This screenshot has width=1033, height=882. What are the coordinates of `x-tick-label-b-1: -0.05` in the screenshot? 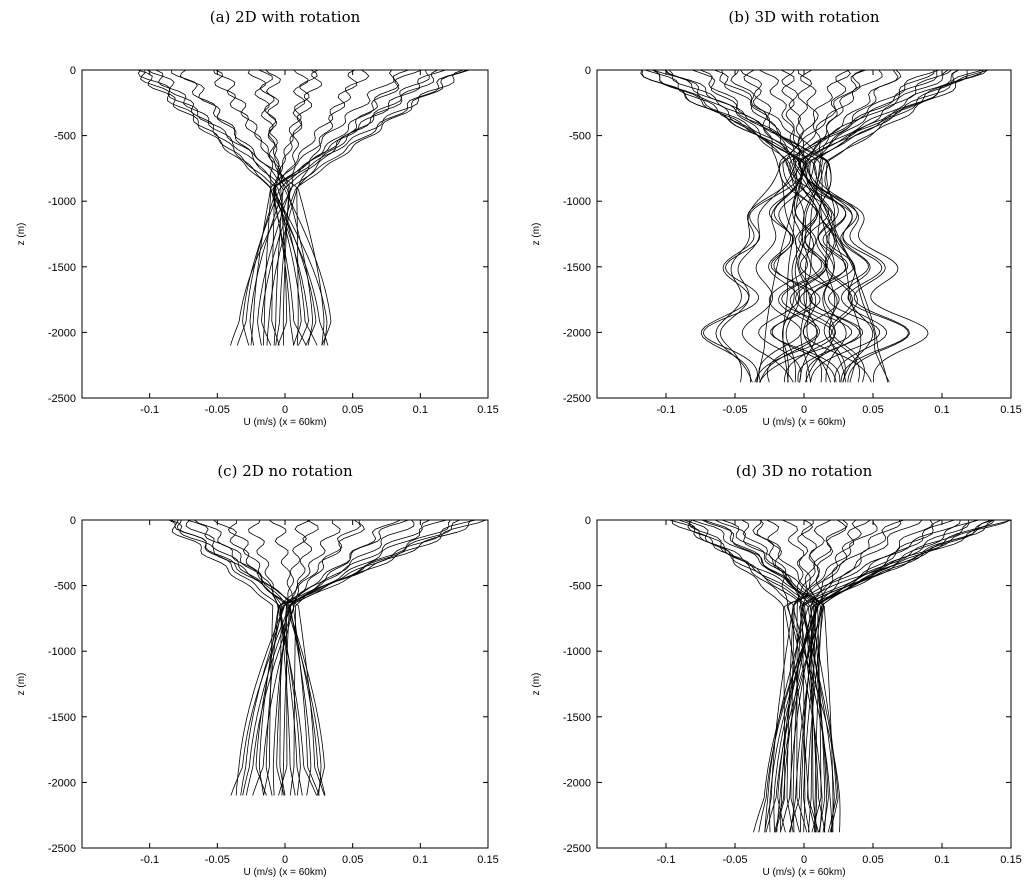 It's located at (734, 410).